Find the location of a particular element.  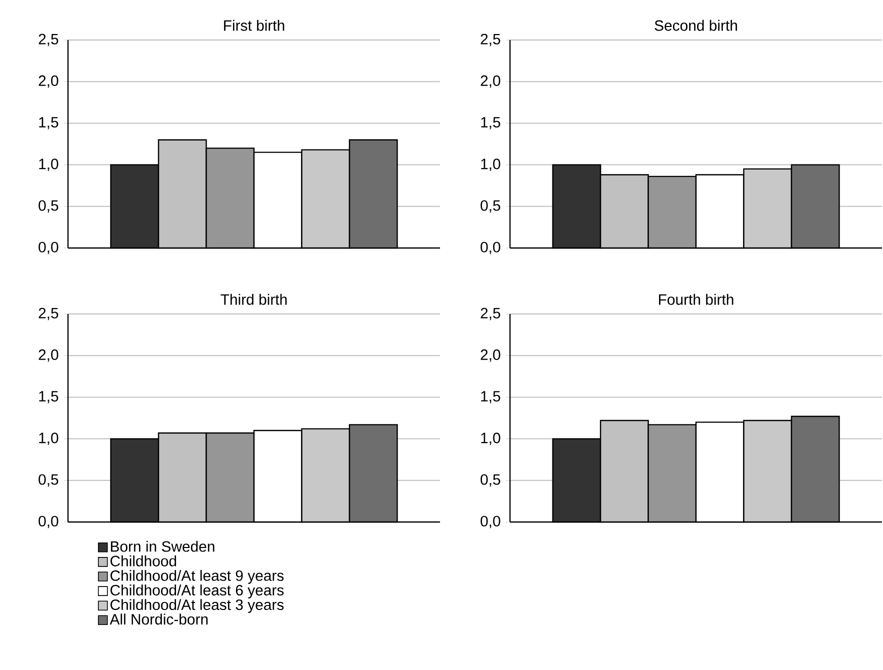

legend-label: Born in Sweden is located at coordinates (162, 546).